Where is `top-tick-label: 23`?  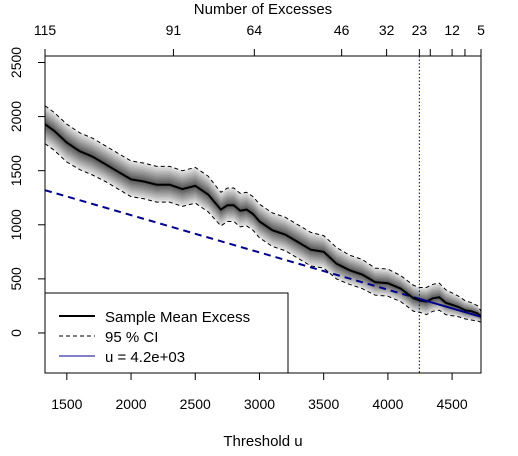 top-tick-label: 23 is located at coordinates (420, 30).